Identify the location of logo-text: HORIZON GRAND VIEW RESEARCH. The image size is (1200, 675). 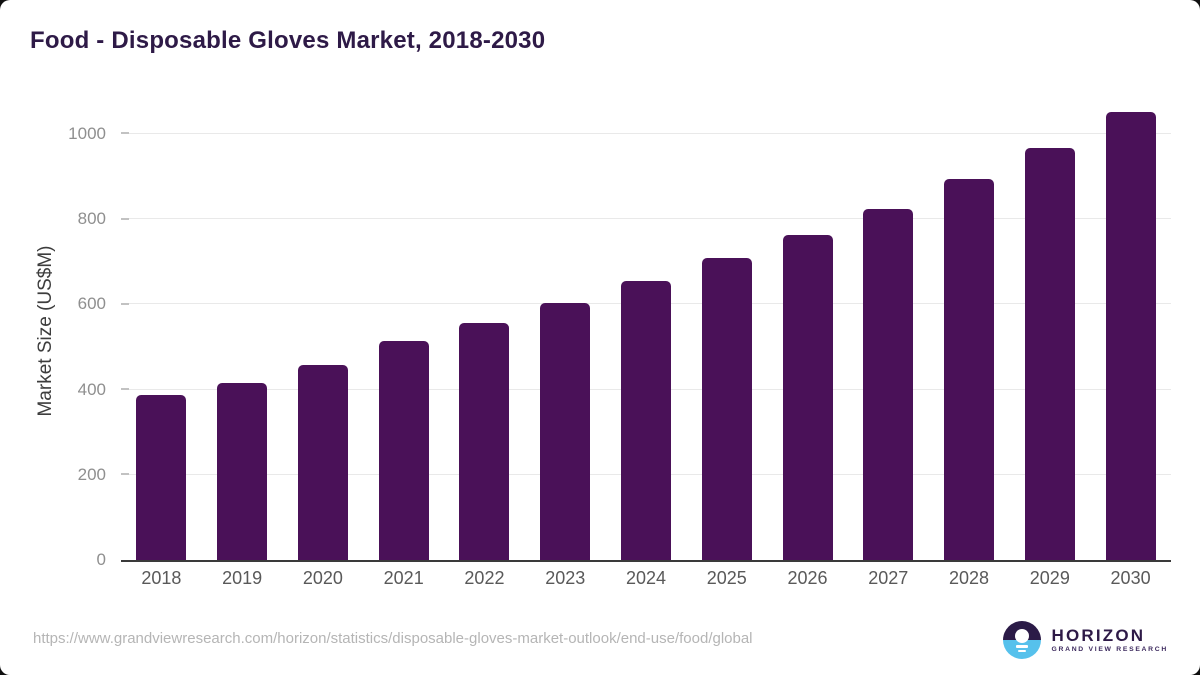
(1109, 640).